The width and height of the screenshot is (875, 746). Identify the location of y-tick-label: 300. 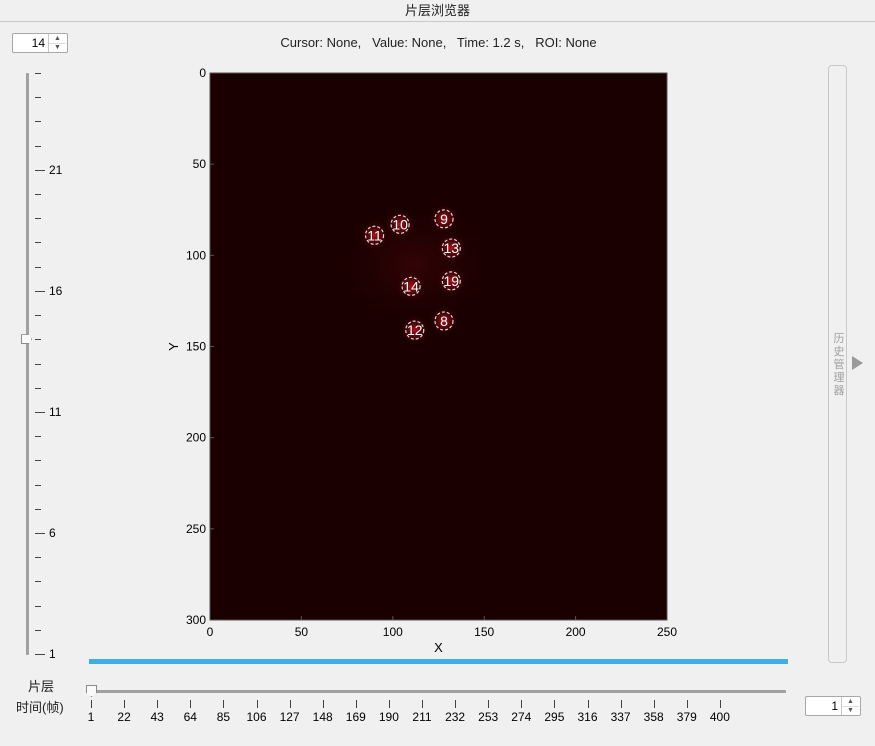
(196, 620).